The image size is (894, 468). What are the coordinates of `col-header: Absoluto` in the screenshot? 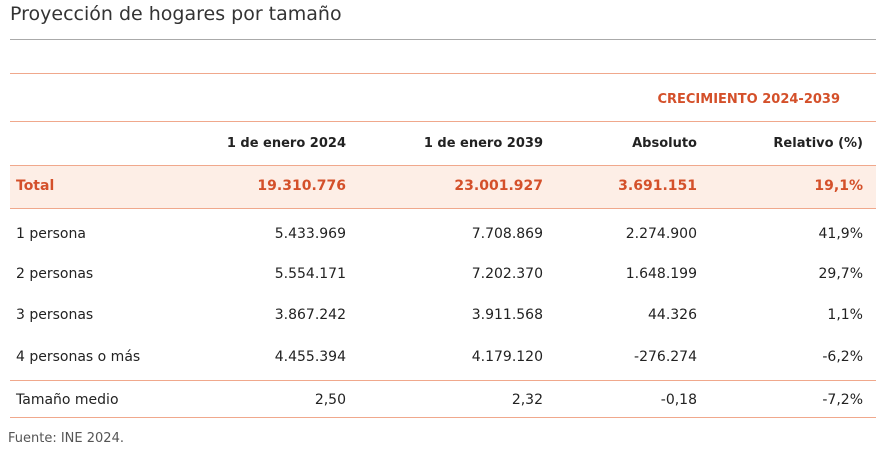 It's located at (664, 143).